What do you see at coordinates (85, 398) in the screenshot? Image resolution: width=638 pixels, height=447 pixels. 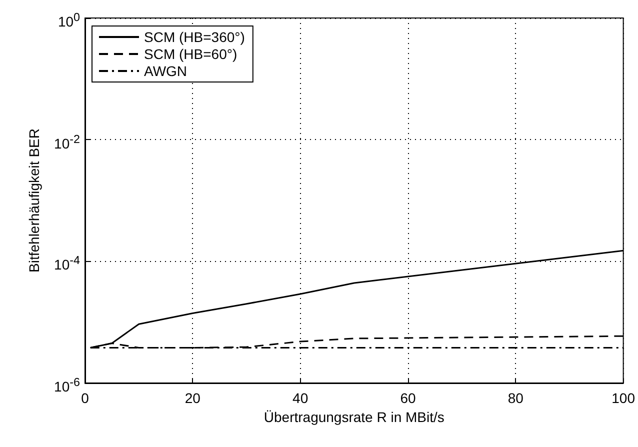 I see `x-tick-label: 0` at bounding box center [85, 398].